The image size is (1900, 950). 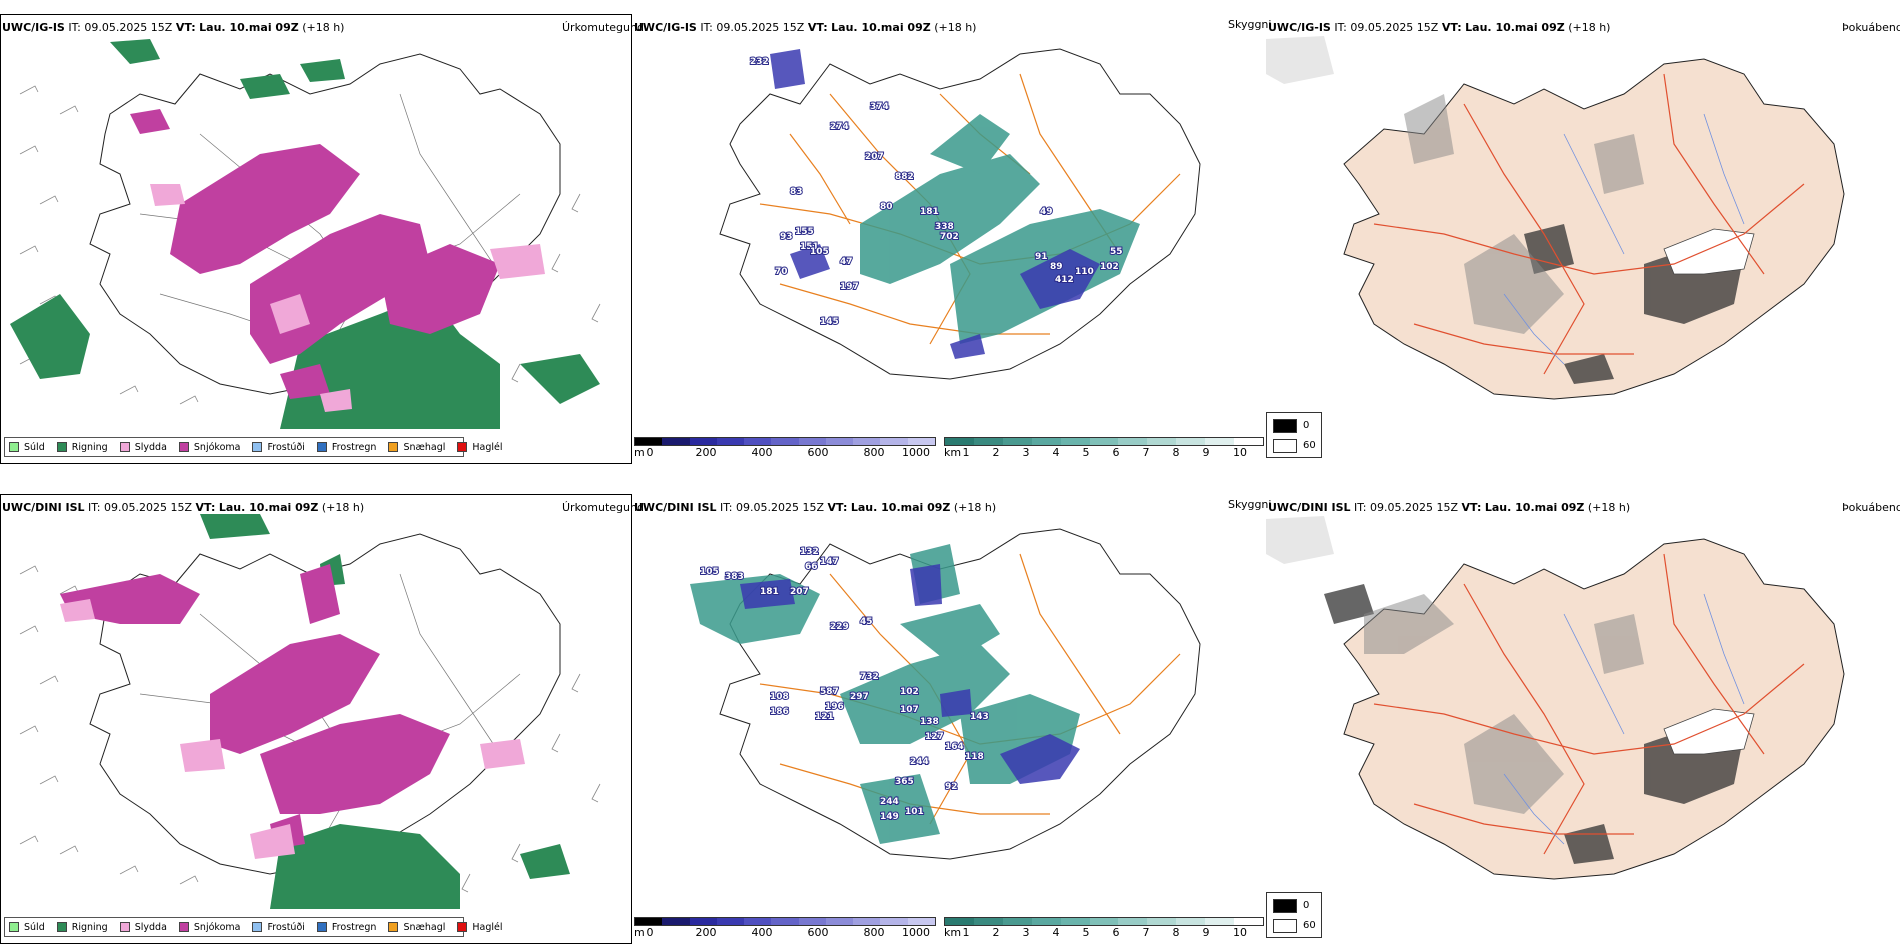 What do you see at coordinates (143, 927) in the screenshot?
I see `legend-item: Slydda` at bounding box center [143, 927].